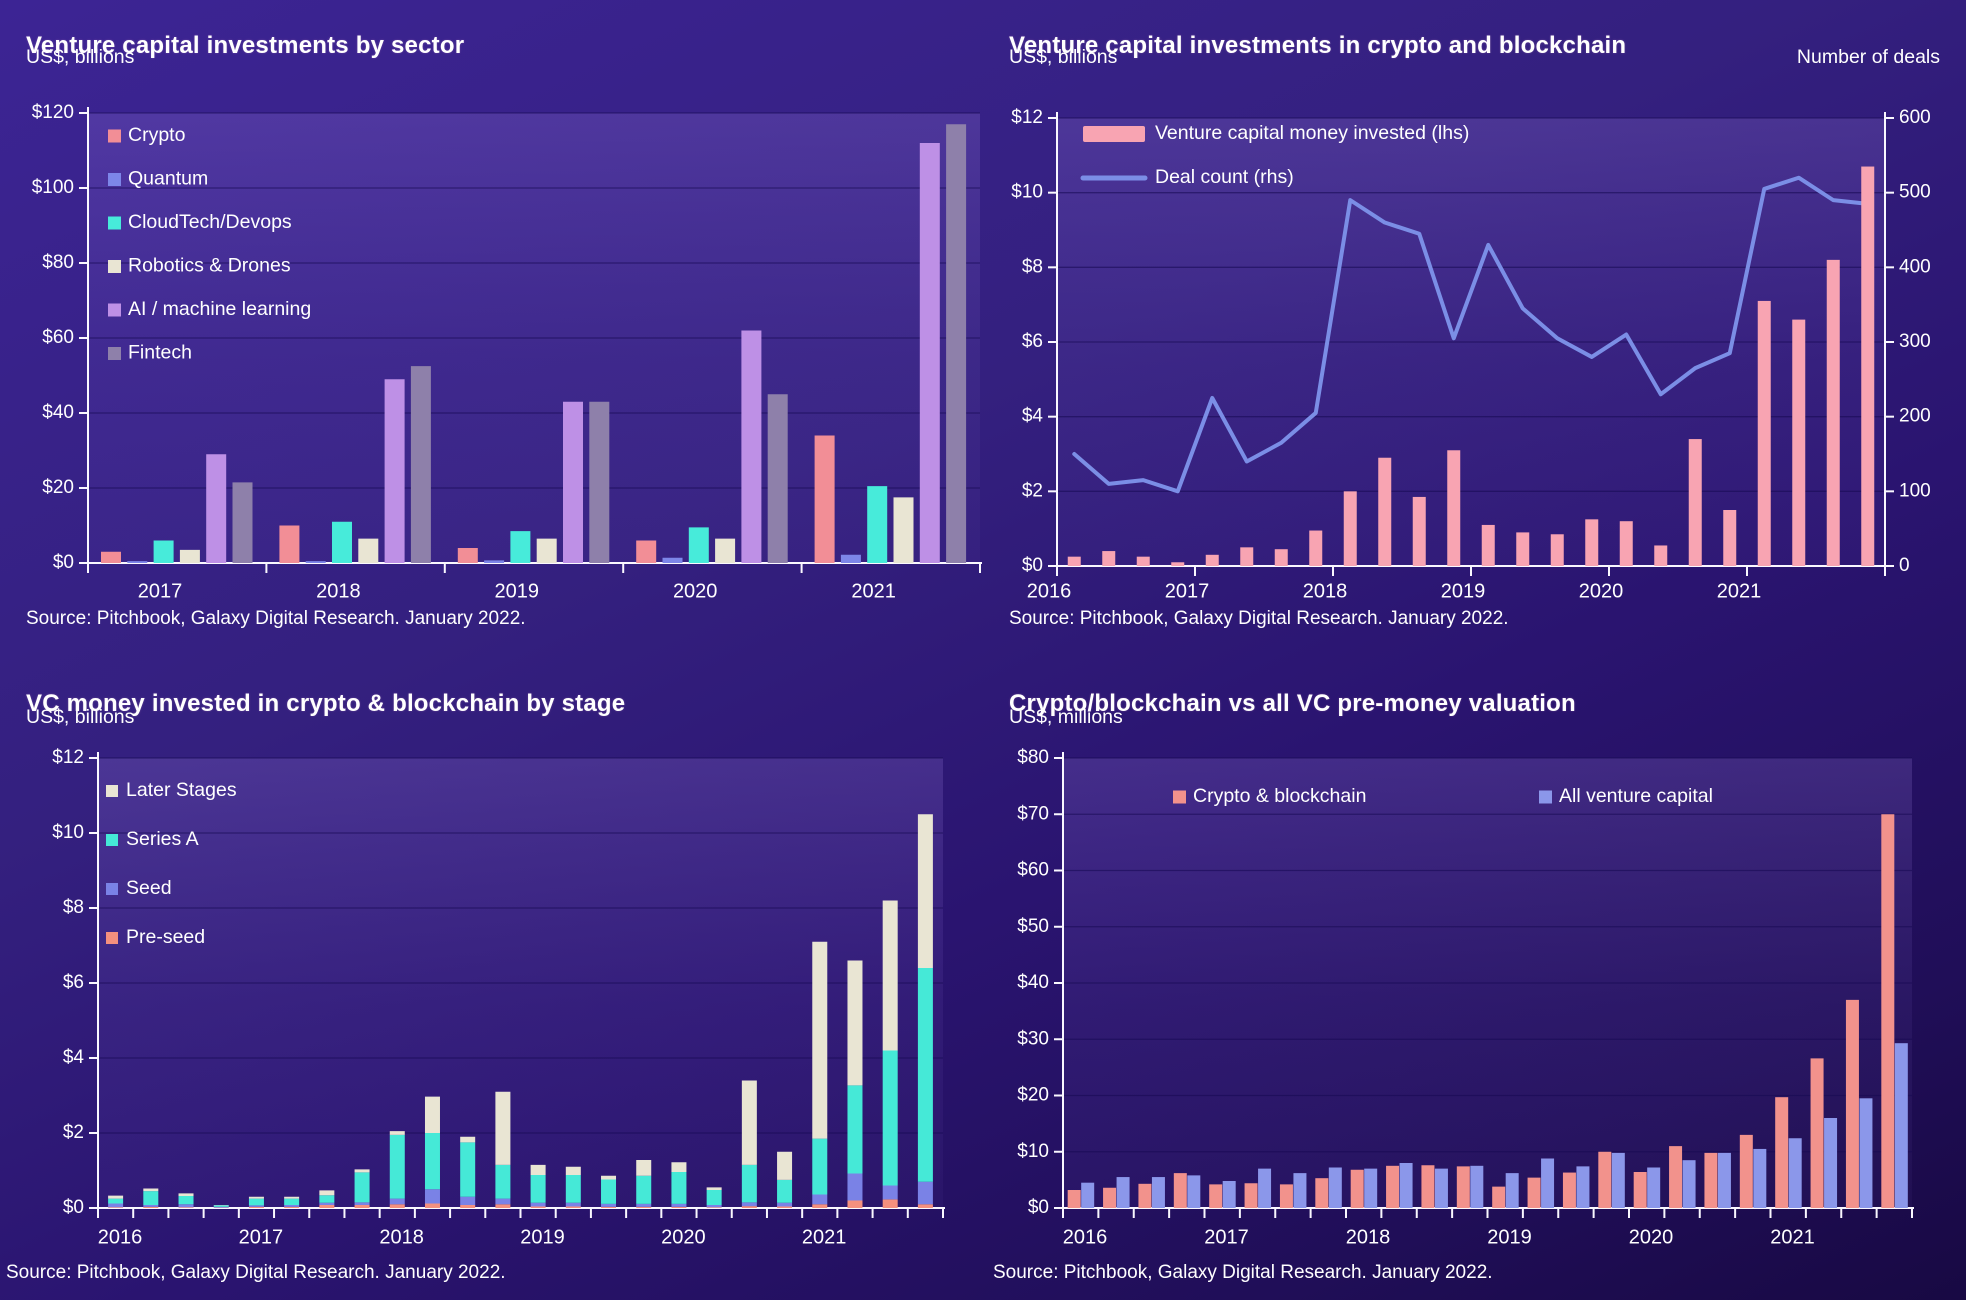  Describe the element at coordinates (1226, 1237) in the screenshot. I see `x-axis-label: 2017` at that location.